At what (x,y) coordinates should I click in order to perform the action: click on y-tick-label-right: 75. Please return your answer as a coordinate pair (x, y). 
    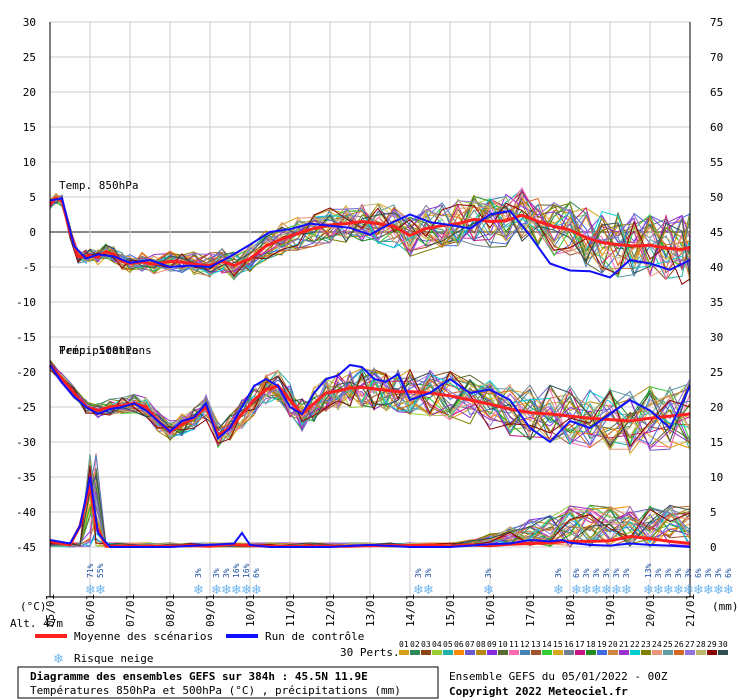
    Looking at the image, I should click on (716, 22).